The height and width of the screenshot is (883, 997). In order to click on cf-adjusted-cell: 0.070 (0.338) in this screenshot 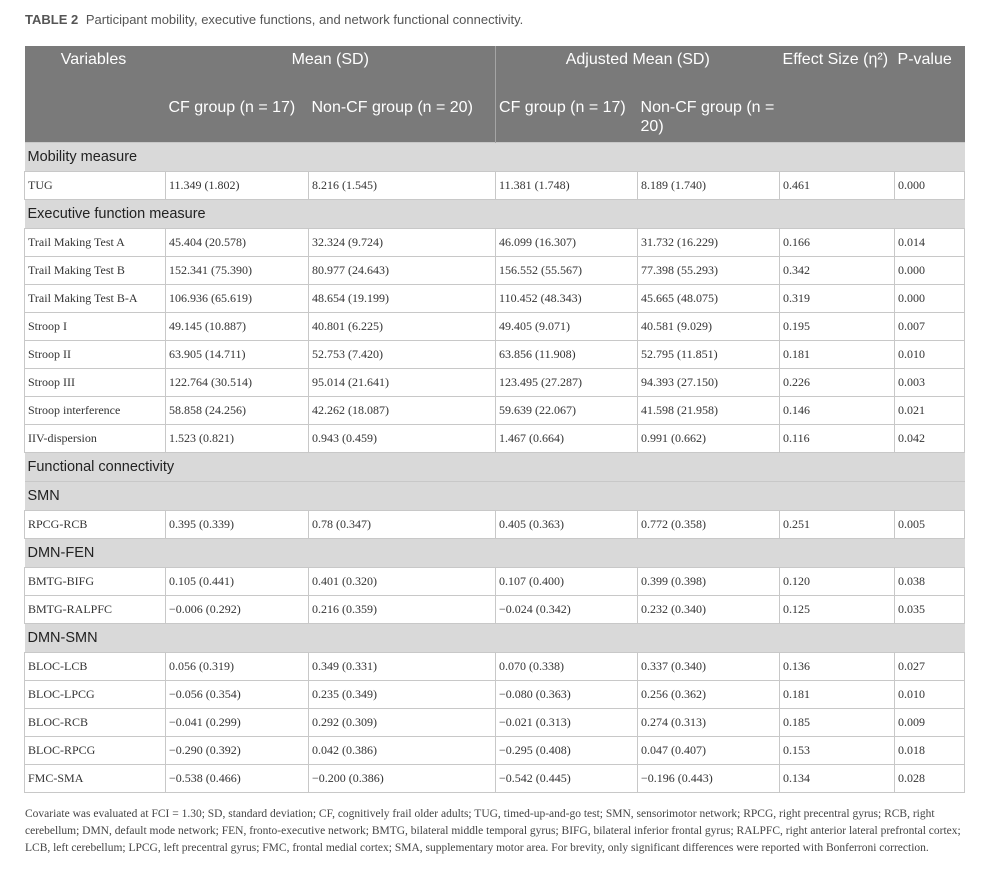, I will do `click(567, 666)`.